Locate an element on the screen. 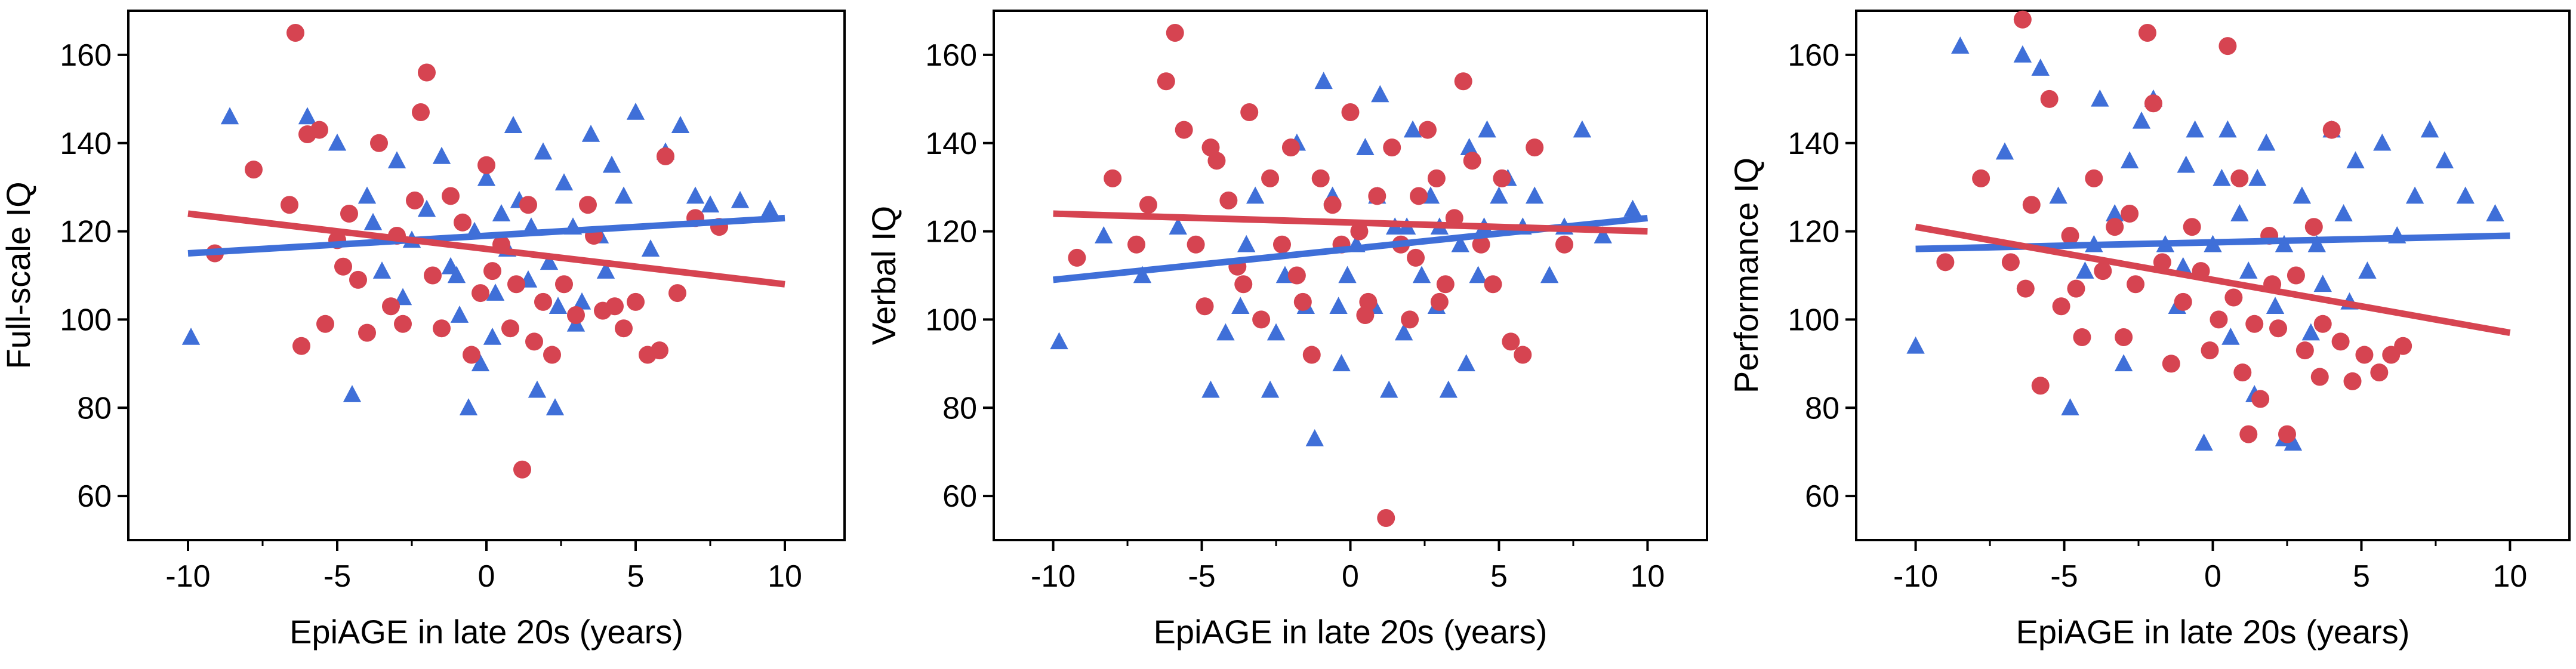 This screenshot has width=2576, height=669. y-axis-label: Full-scale IQ is located at coordinates (18, 275).